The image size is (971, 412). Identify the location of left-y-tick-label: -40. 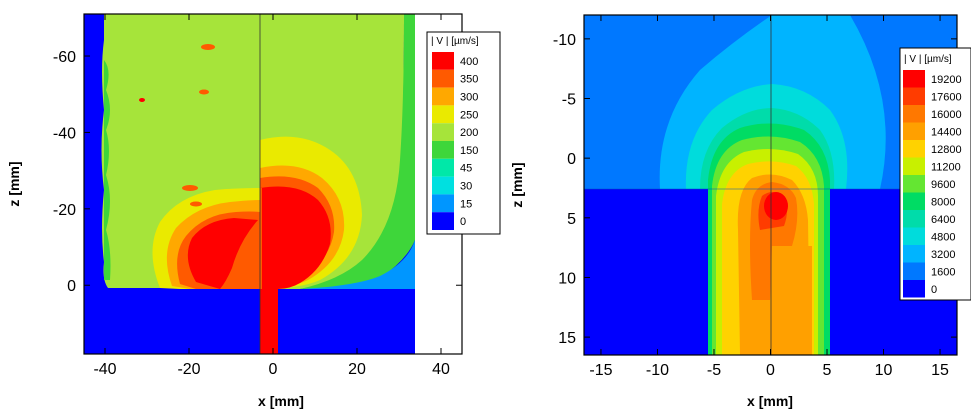
(64, 133).